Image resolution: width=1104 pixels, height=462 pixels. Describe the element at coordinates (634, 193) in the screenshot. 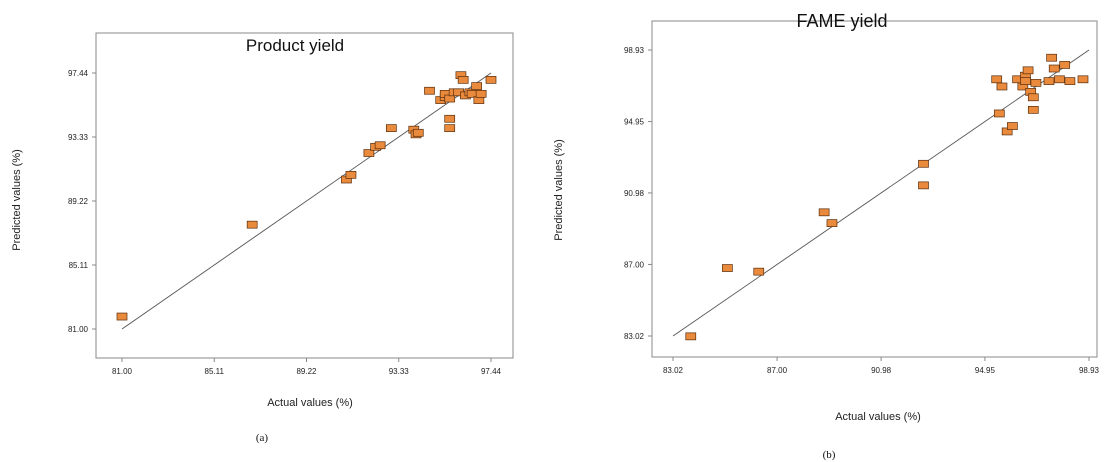

I see `y-tick-label-b: 90.98` at that location.